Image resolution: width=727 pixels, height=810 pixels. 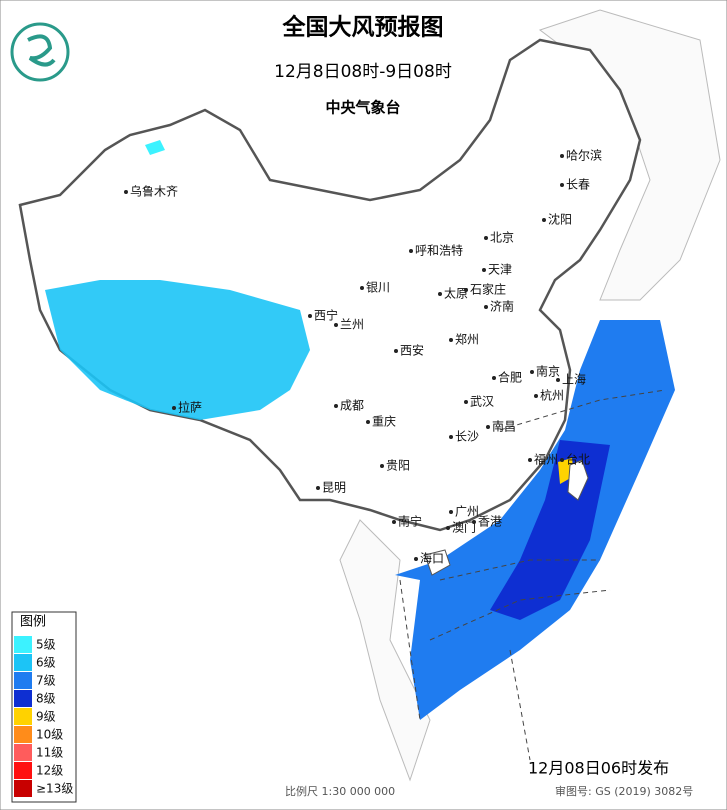 I want to click on hainan, so click(x=437, y=562).